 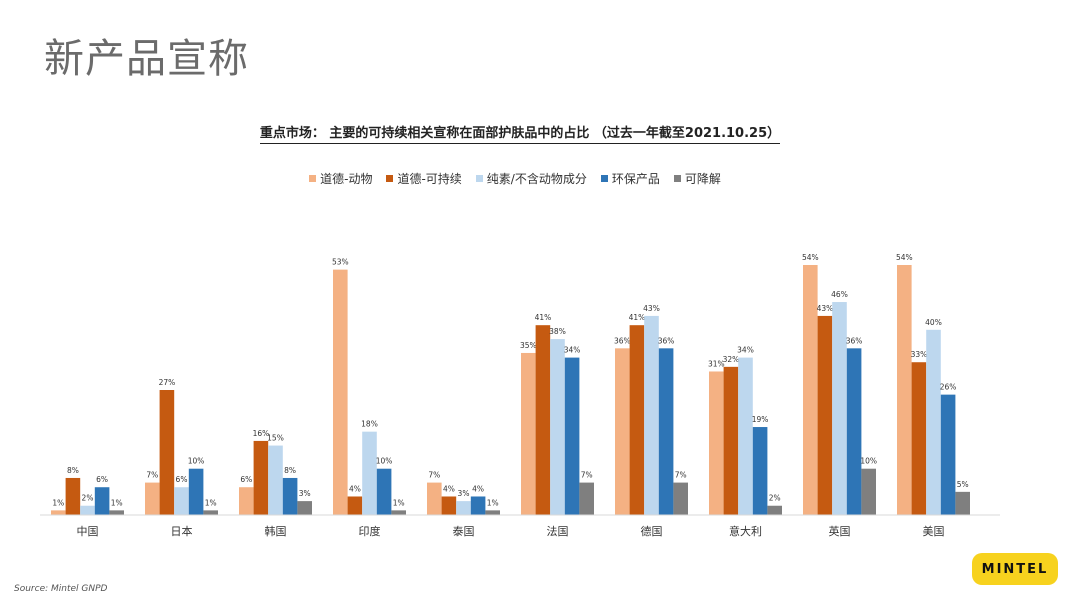 What do you see at coordinates (424, 178) in the screenshot?
I see `legend-item-ethical-sustainable: 道德-可持续` at bounding box center [424, 178].